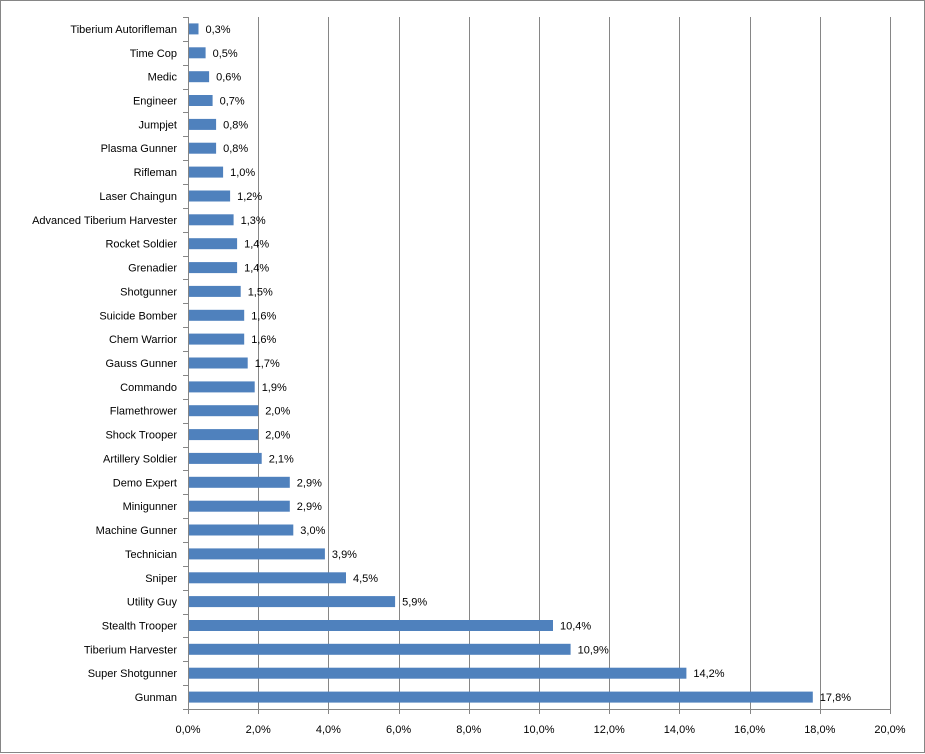 The height and width of the screenshot is (754, 925). Describe the element at coordinates (249, 197) in the screenshot. I see `data-label: 1,2%` at that location.